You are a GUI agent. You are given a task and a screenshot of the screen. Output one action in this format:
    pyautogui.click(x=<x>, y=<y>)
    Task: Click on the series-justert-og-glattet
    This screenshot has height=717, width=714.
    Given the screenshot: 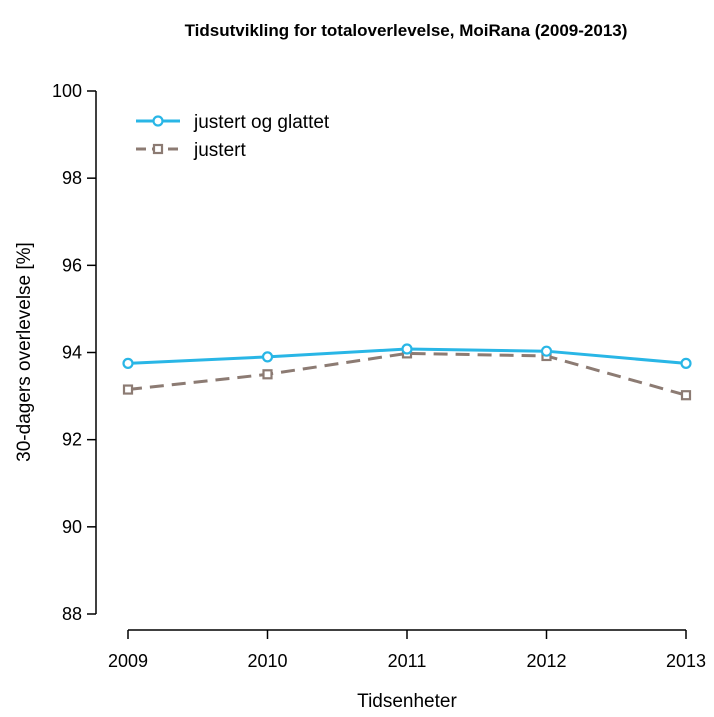 What is the action you would take?
    pyautogui.click(x=407, y=356)
    